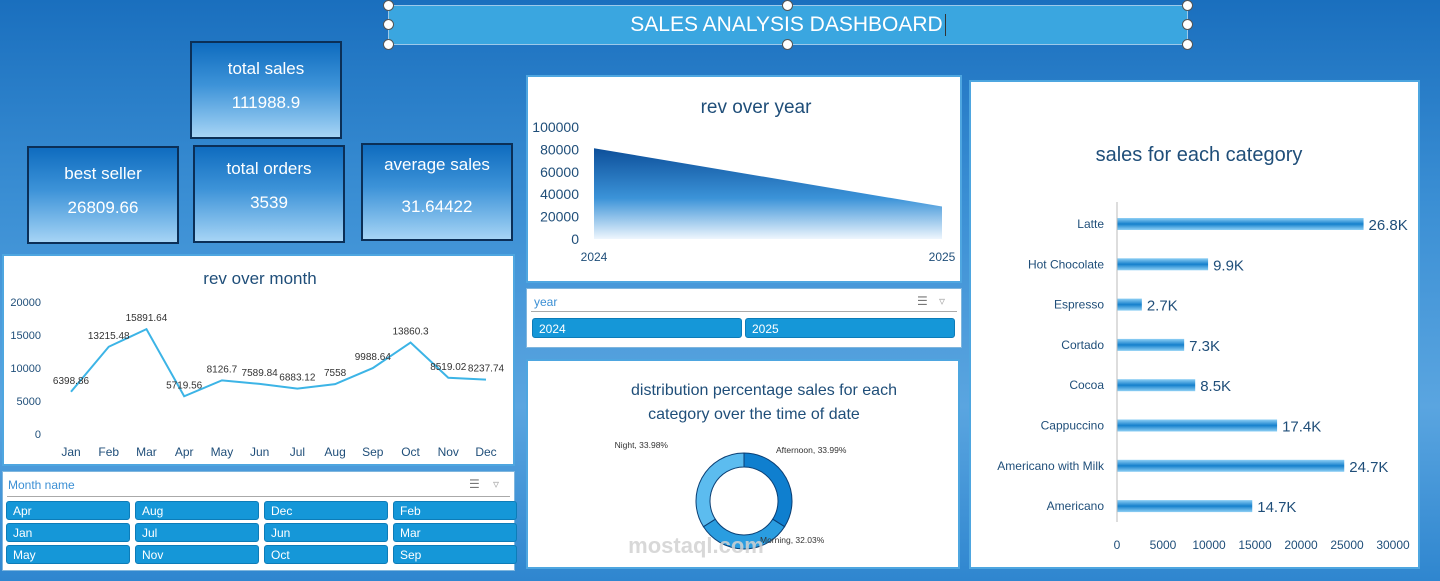 The height and width of the screenshot is (581, 1440). What do you see at coordinates (326, 554) in the screenshot?
I see `month-slicer-item-oct: Oct` at bounding box center [326, 554].